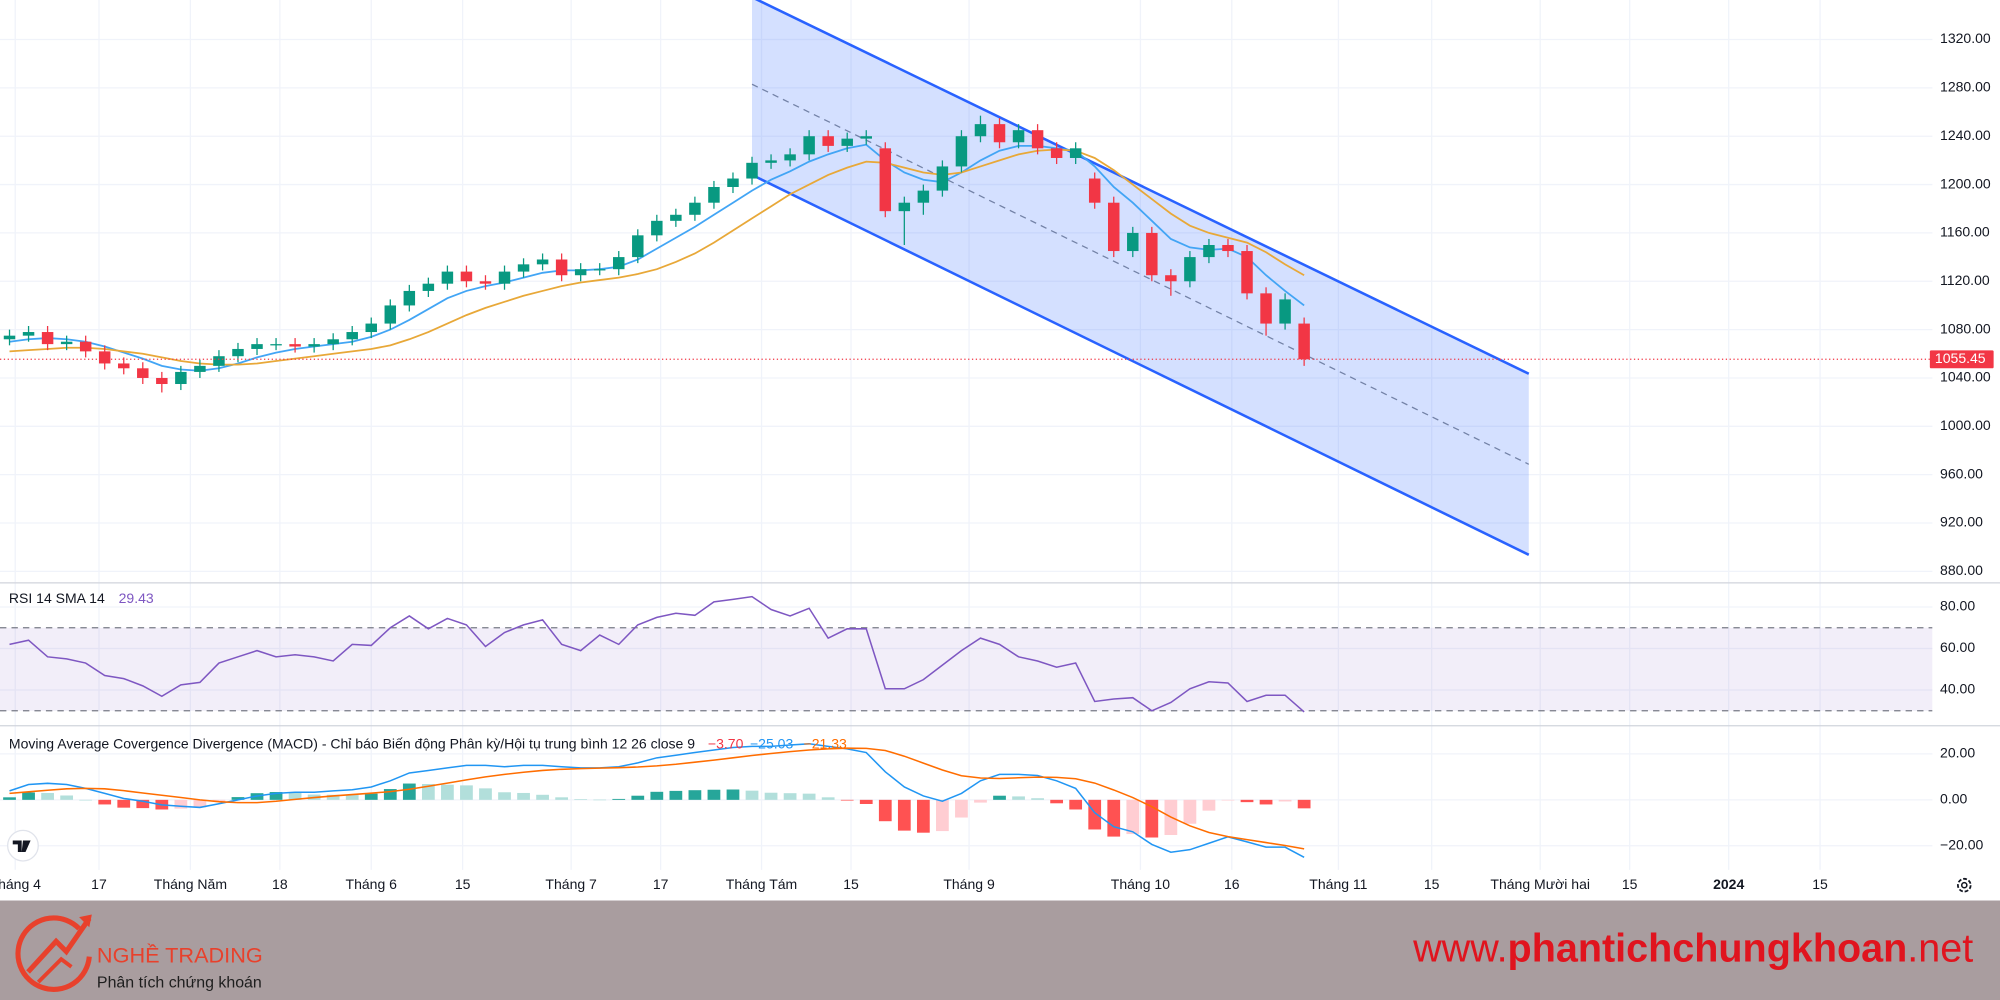  Describe the element at coordinates (761, 884) in the screenshot. I see `x-tick-label: Tháng Tám` at that location.